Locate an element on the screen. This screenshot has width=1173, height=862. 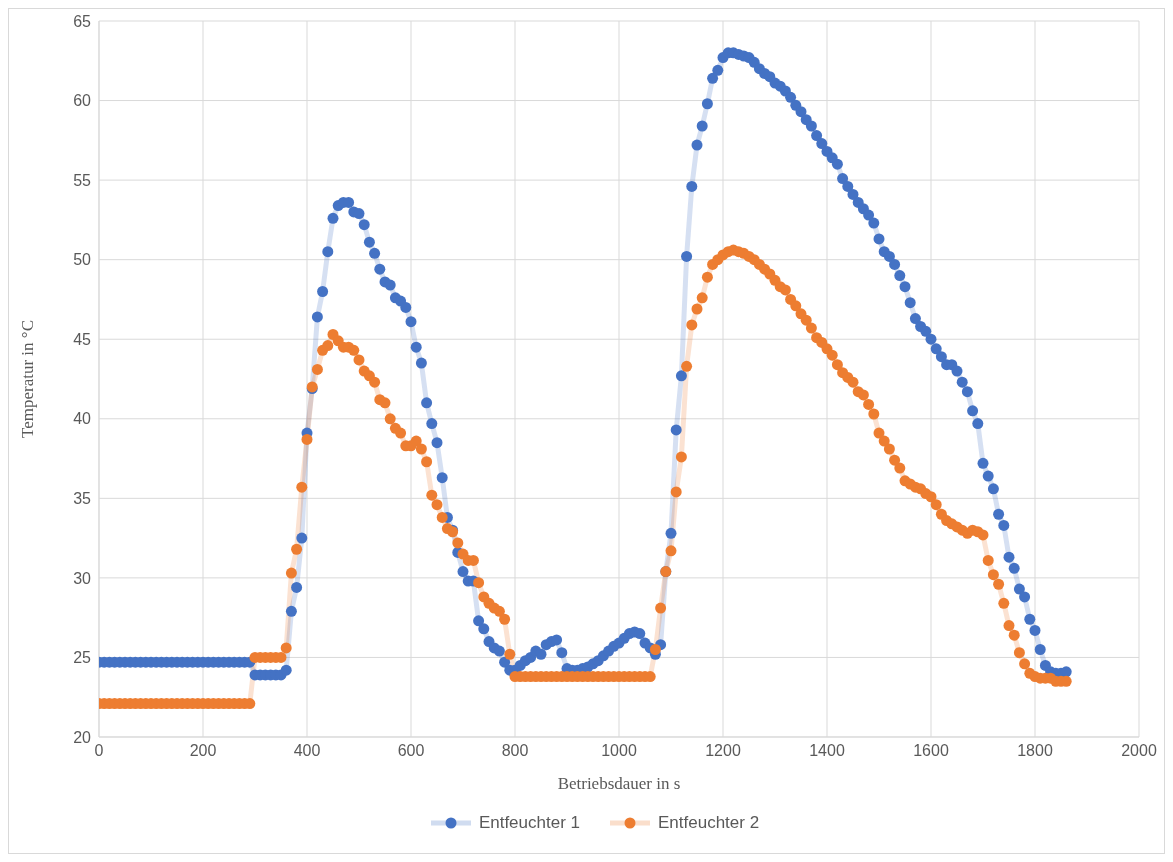
x-tick-label: 1000 is located at coordinates (619, 751).